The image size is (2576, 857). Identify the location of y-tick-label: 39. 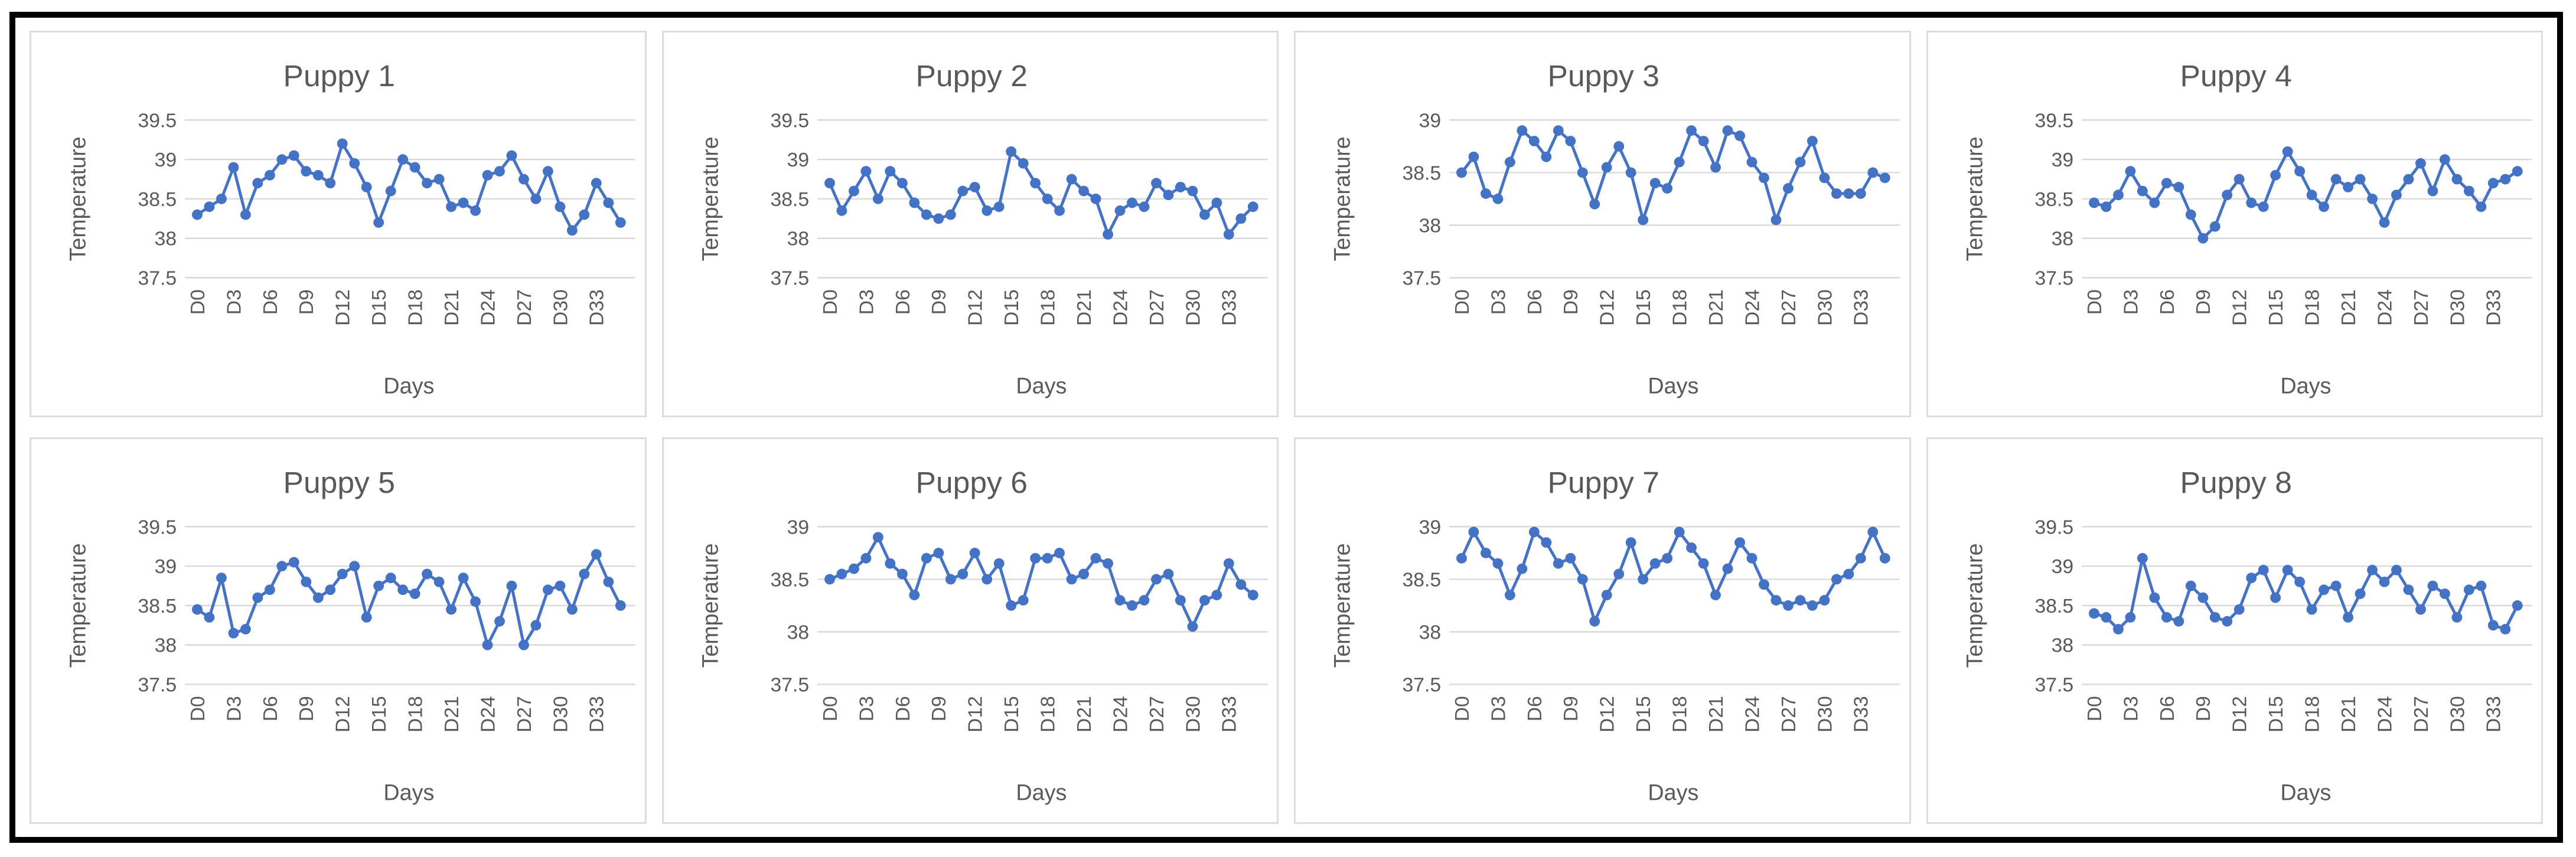
(2062, 567).